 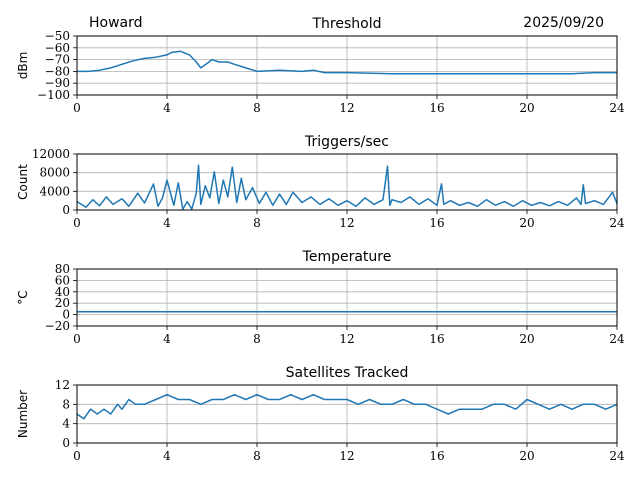 I want to click on y-tick-label: 4000, so click(x=54, y=191).